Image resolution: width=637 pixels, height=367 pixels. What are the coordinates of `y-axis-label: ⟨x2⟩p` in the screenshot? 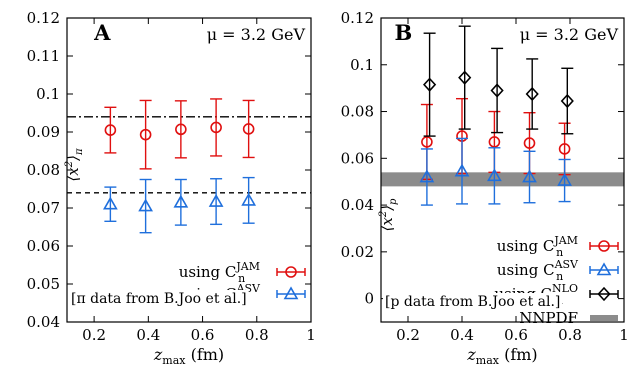 It's located at (388, 215).